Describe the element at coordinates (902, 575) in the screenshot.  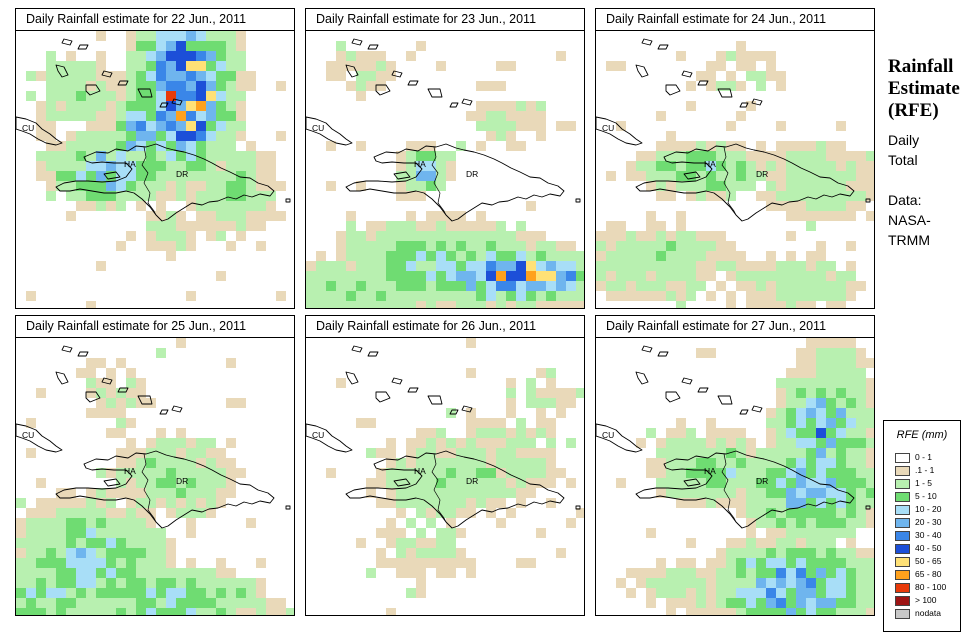
I see `legend-swatch` at that location.